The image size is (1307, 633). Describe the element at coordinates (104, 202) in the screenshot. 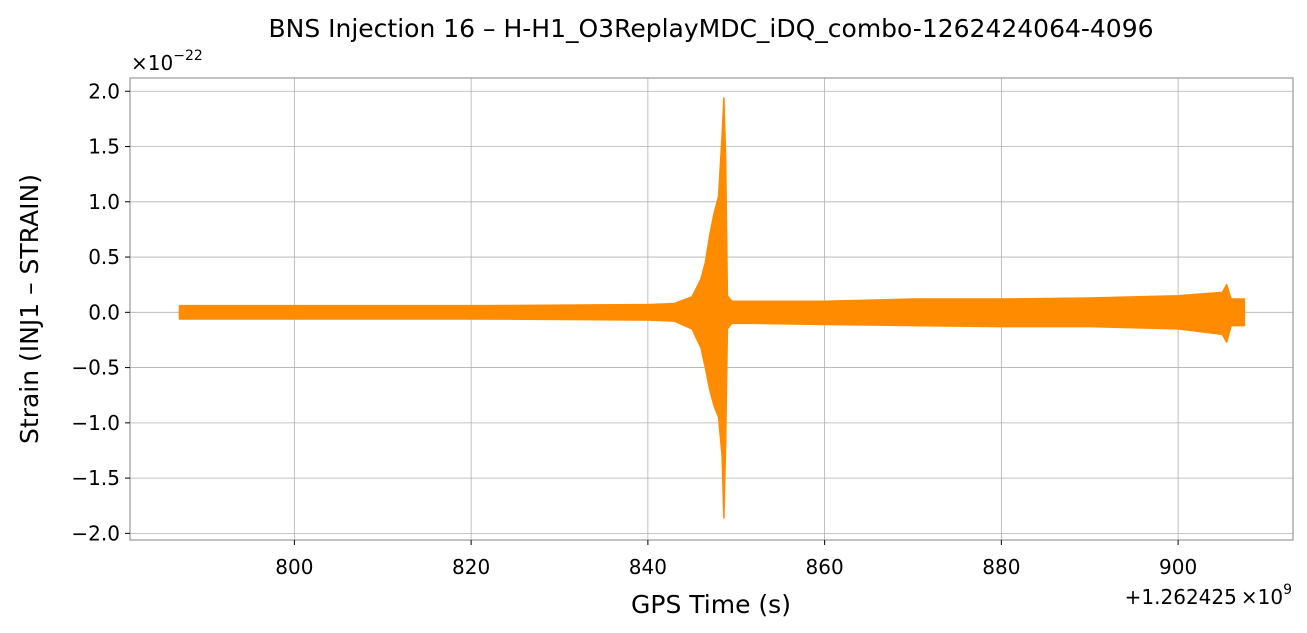

I see `y-tick-label: 1.0` at that location.